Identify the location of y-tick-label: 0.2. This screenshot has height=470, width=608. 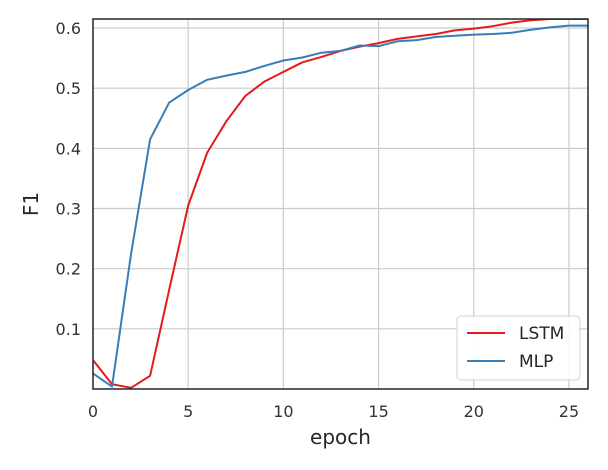
(68, 269).